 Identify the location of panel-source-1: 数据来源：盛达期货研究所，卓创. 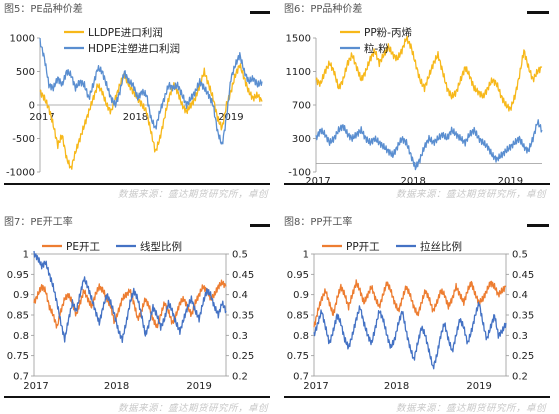
(193, 194).